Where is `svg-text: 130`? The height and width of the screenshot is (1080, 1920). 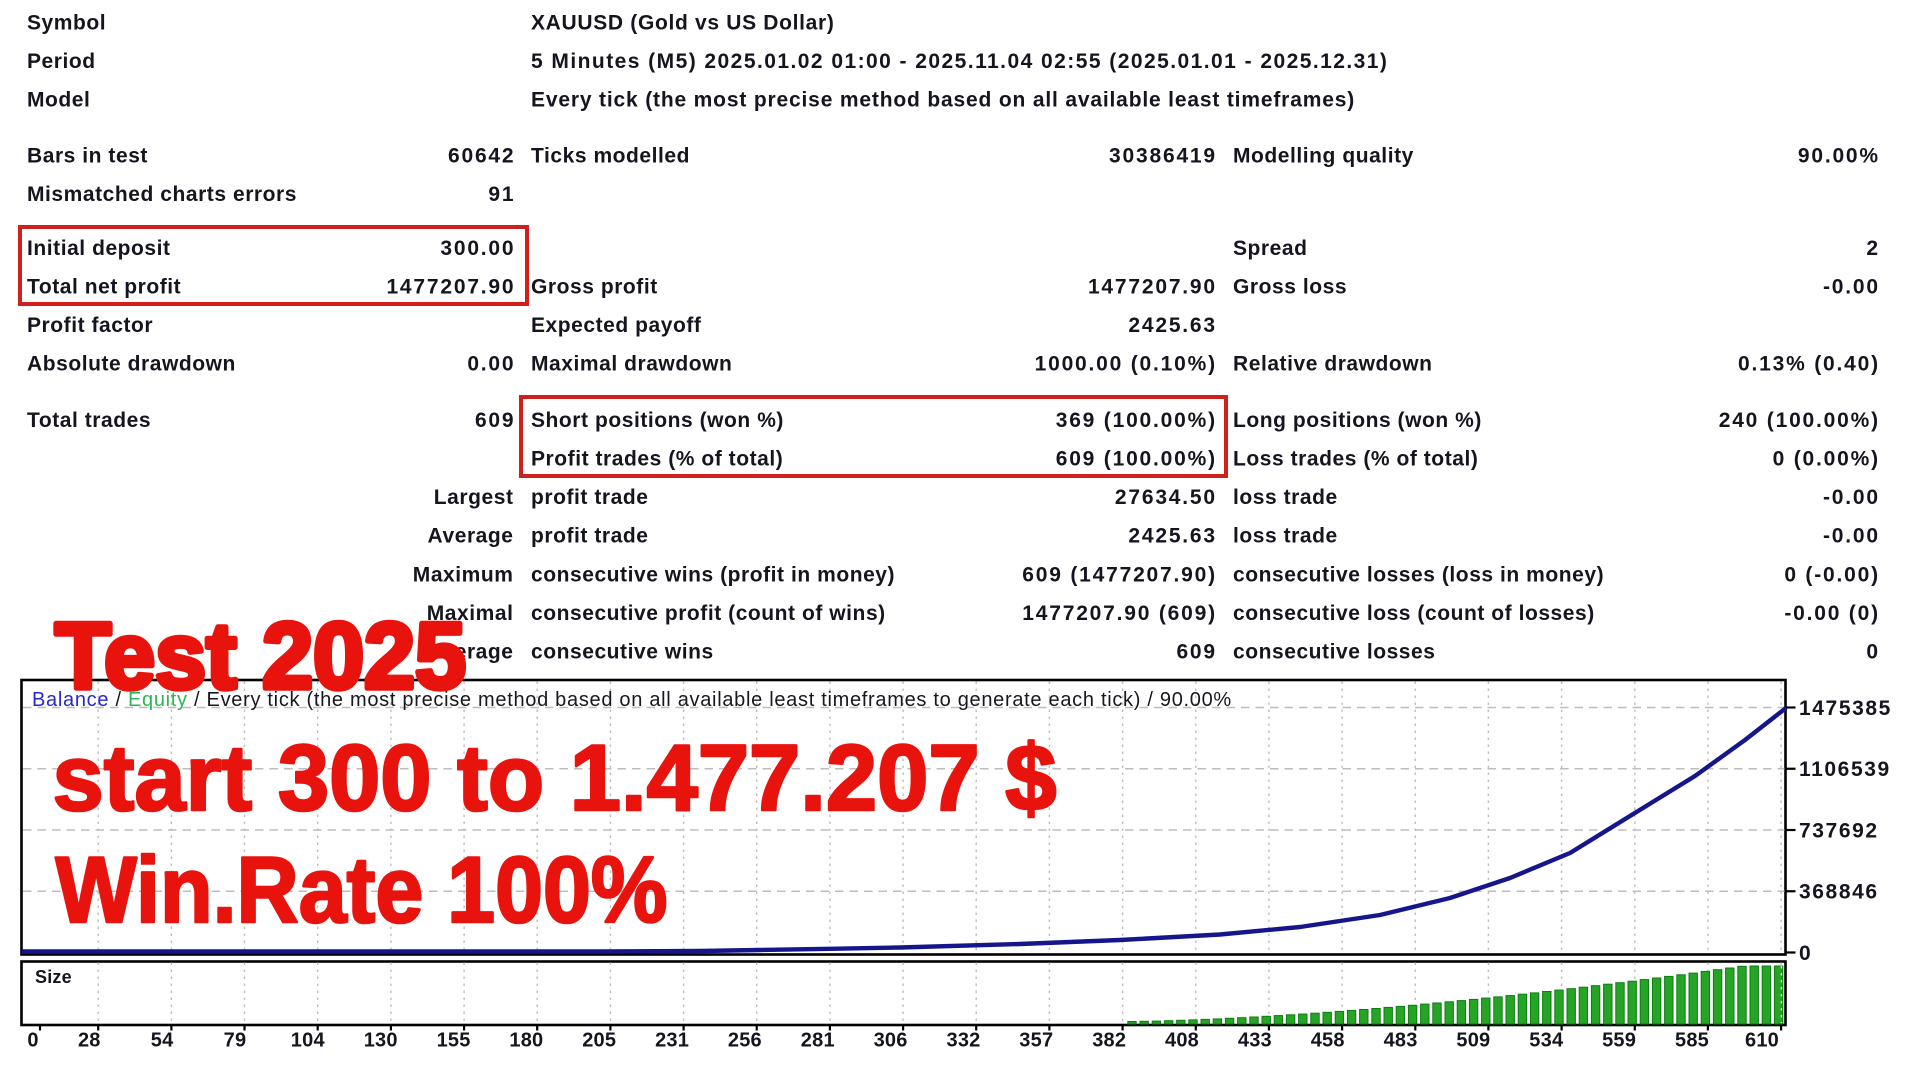 svg-text: 130 is located at coordinates (381, 1041).